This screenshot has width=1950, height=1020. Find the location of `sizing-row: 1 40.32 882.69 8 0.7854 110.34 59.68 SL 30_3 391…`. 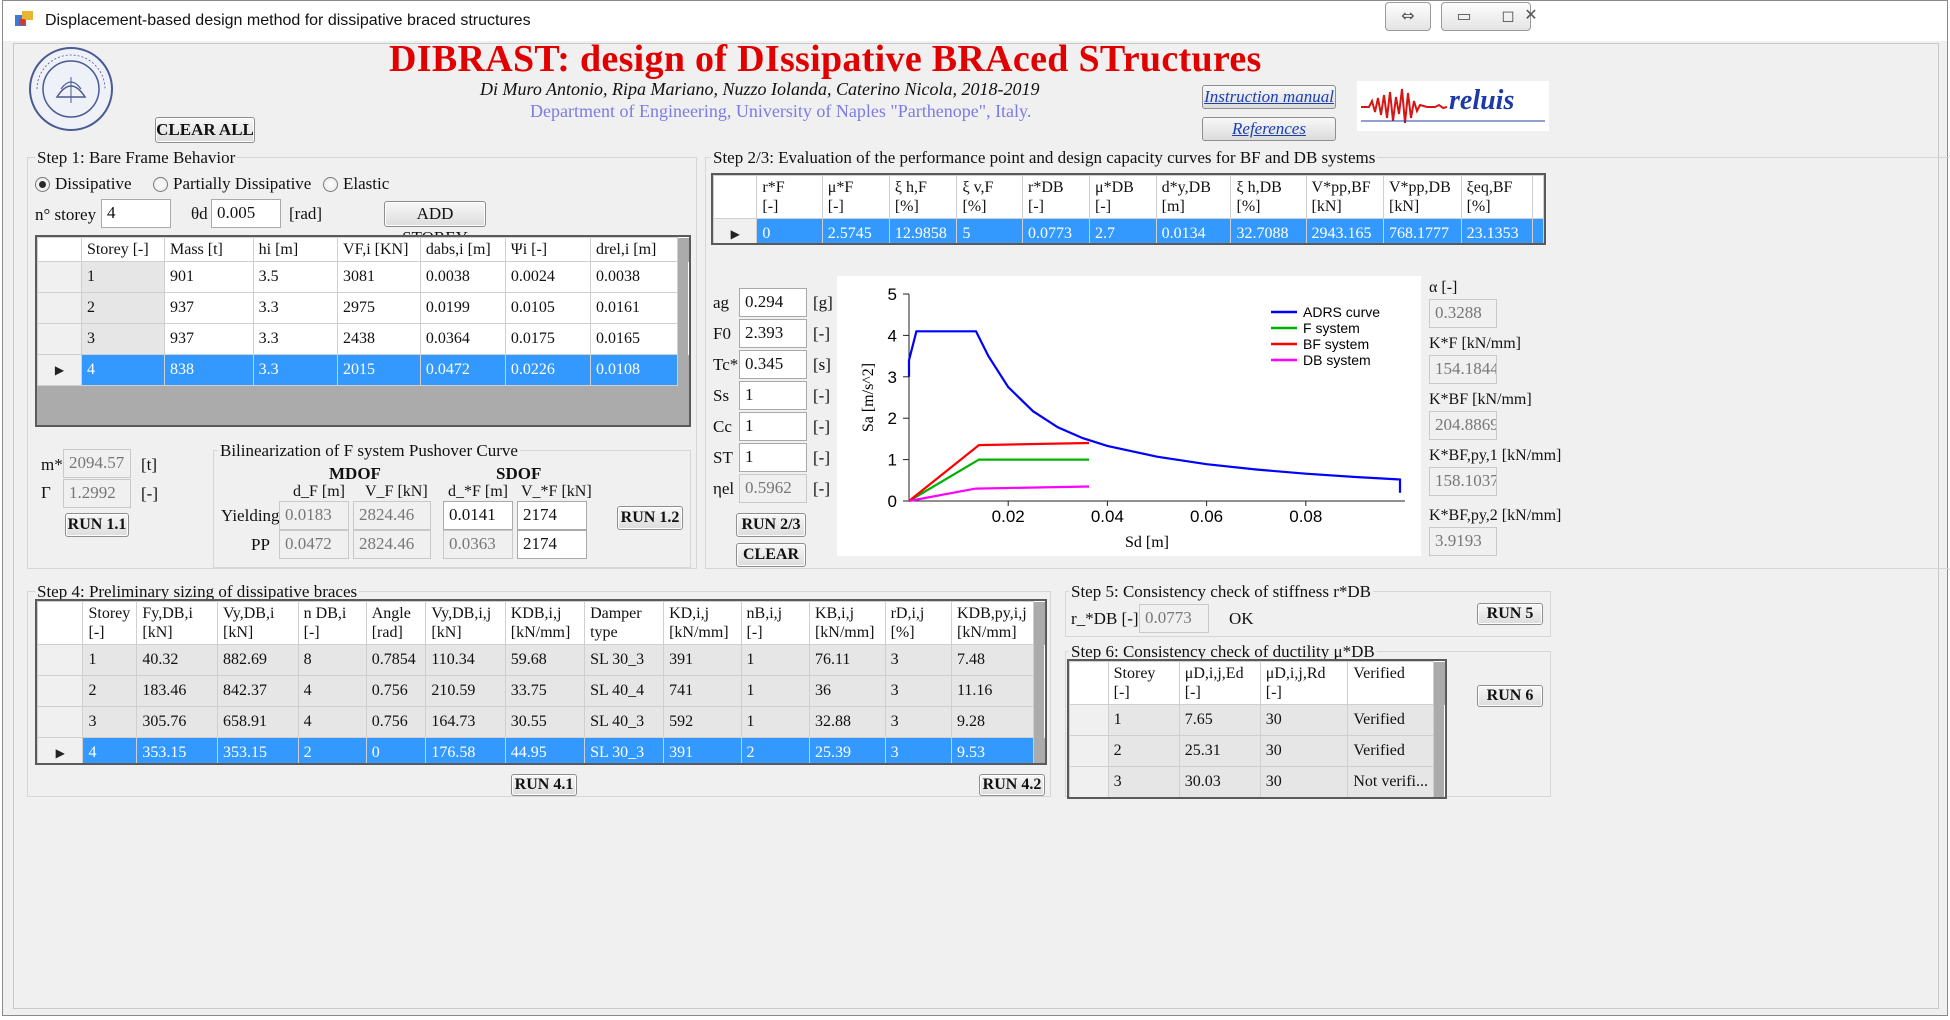

sizing-row: 1 40.32 882.69 8 0.7854 110.34 59.68 SL 30_3 391… is located at coordinates (541, 660).